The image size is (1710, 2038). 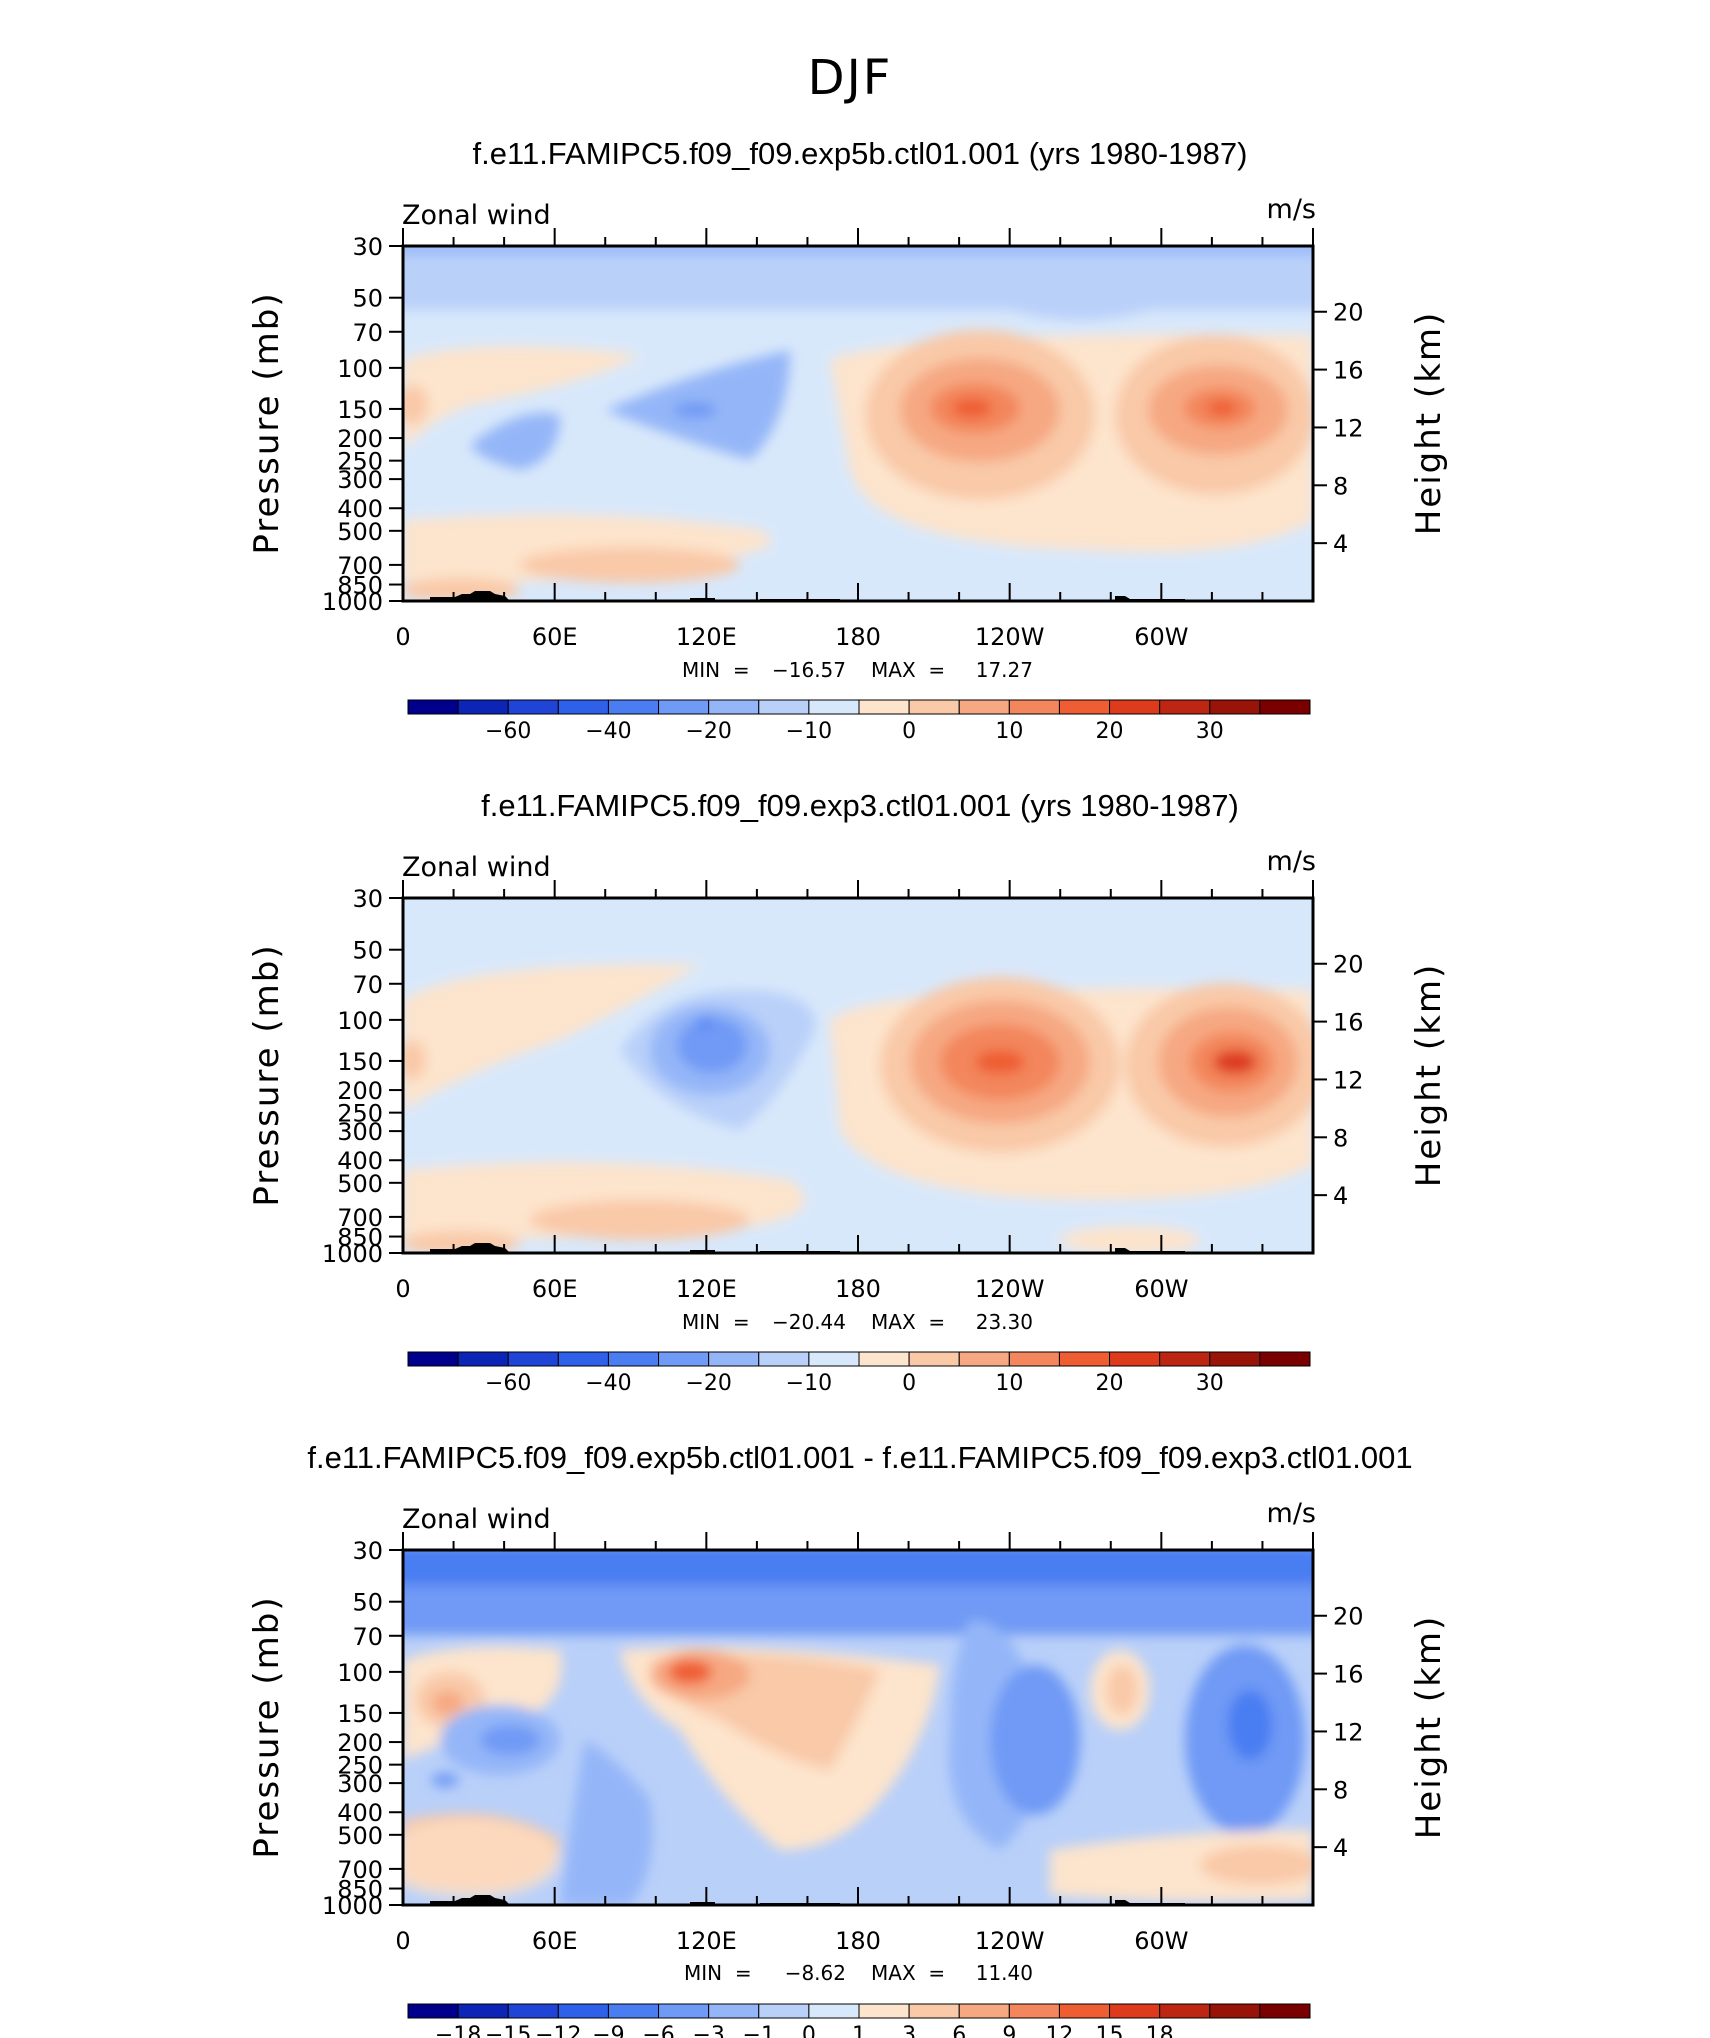 I want to click on panel-1-lower-westerly-core, so click(x=630, y=565).